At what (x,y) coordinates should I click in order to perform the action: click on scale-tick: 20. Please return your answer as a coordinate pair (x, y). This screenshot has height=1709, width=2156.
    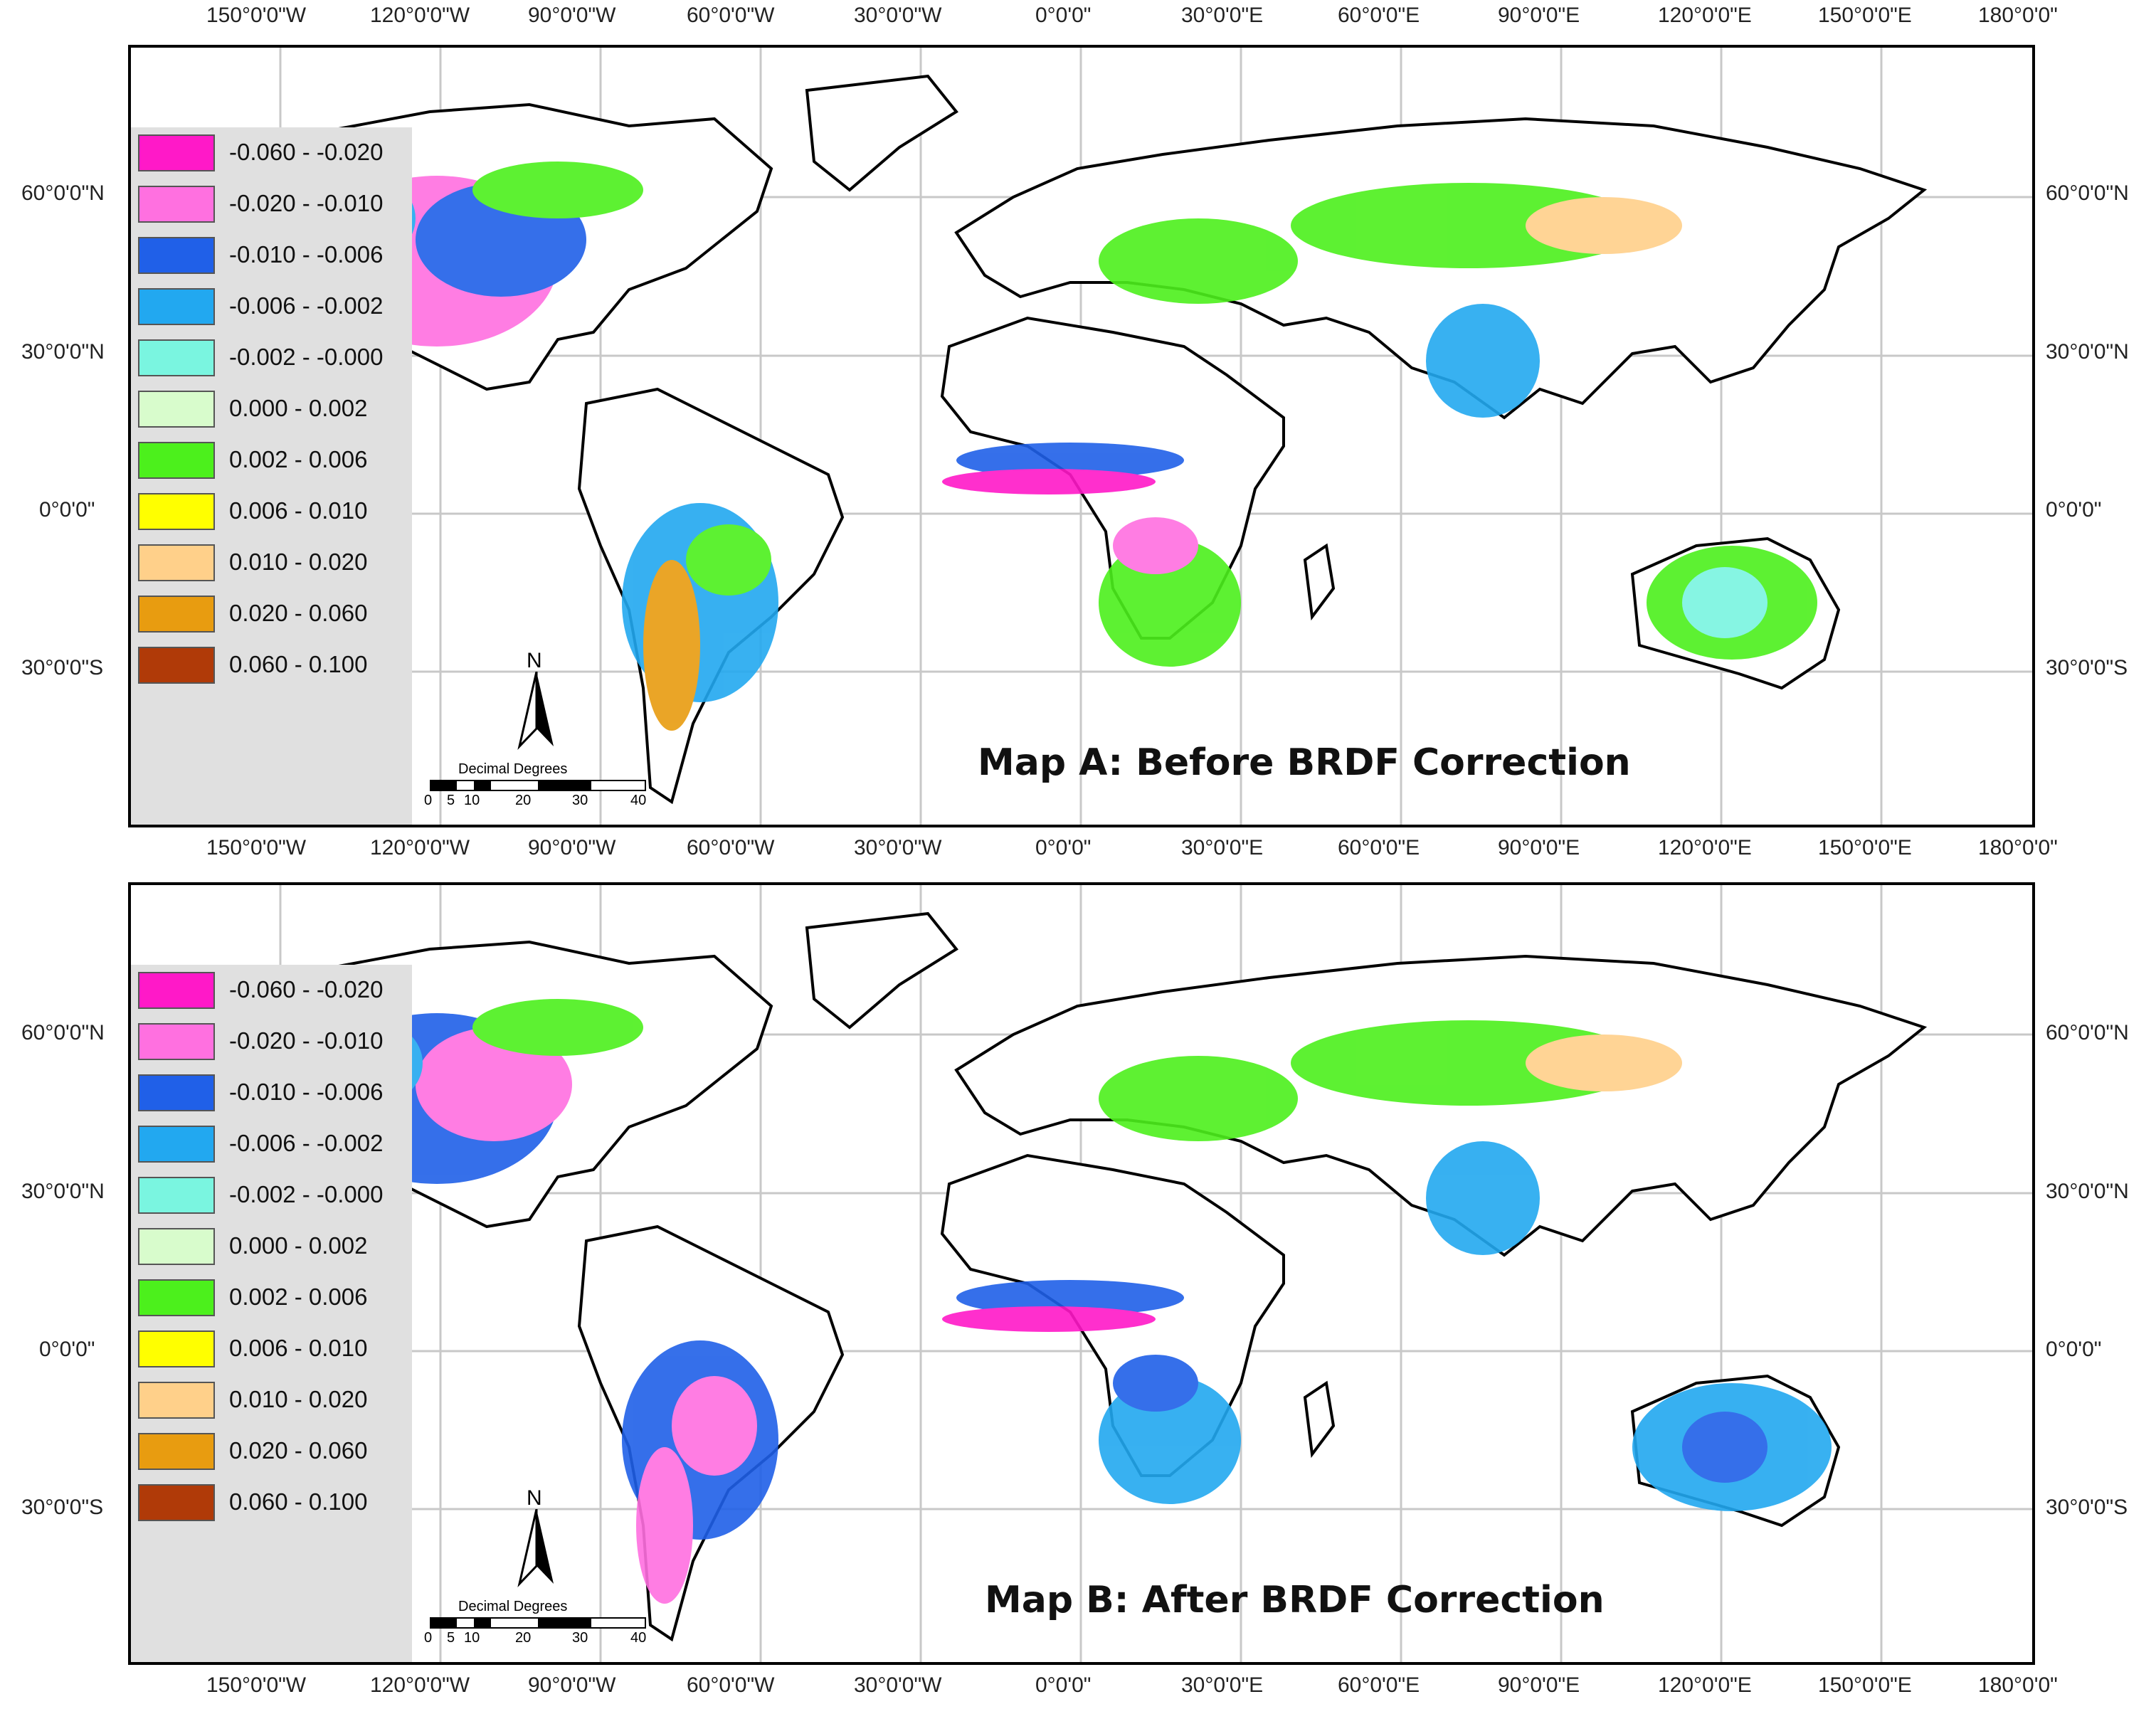
    Looking at the image, I should click on (524, 1638).